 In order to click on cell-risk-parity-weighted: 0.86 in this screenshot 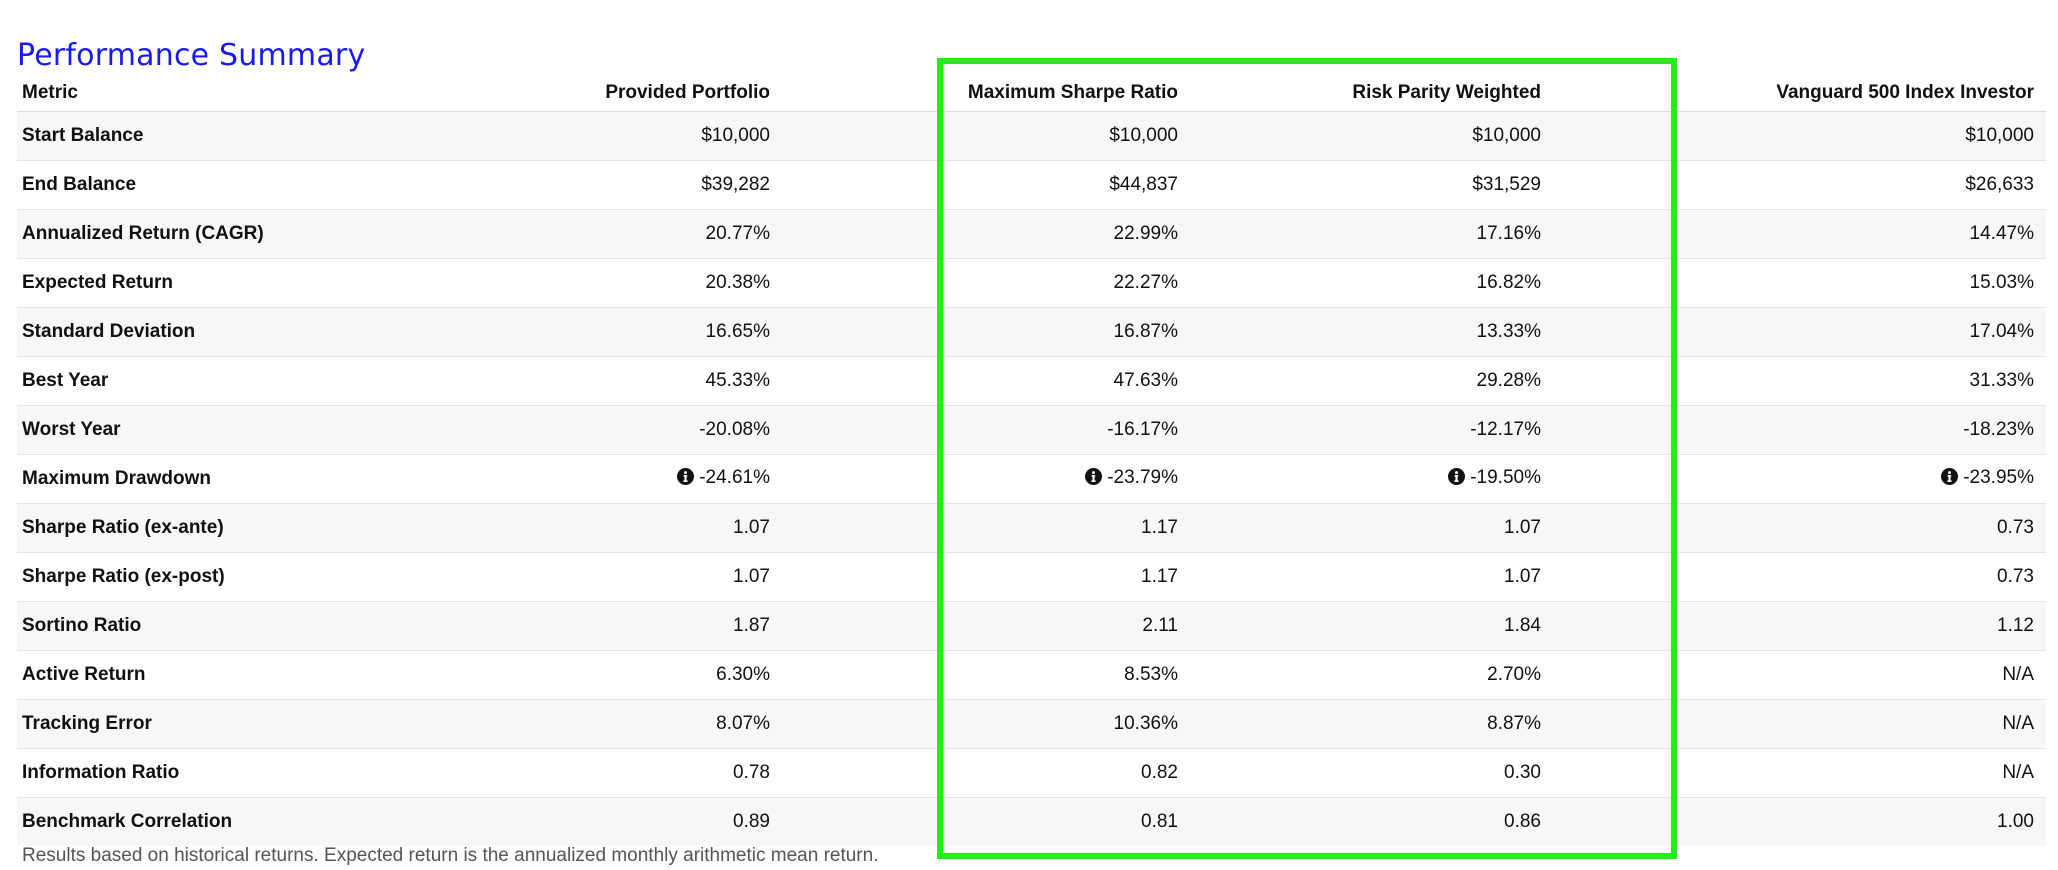, I will do `click(1371, 821)`.